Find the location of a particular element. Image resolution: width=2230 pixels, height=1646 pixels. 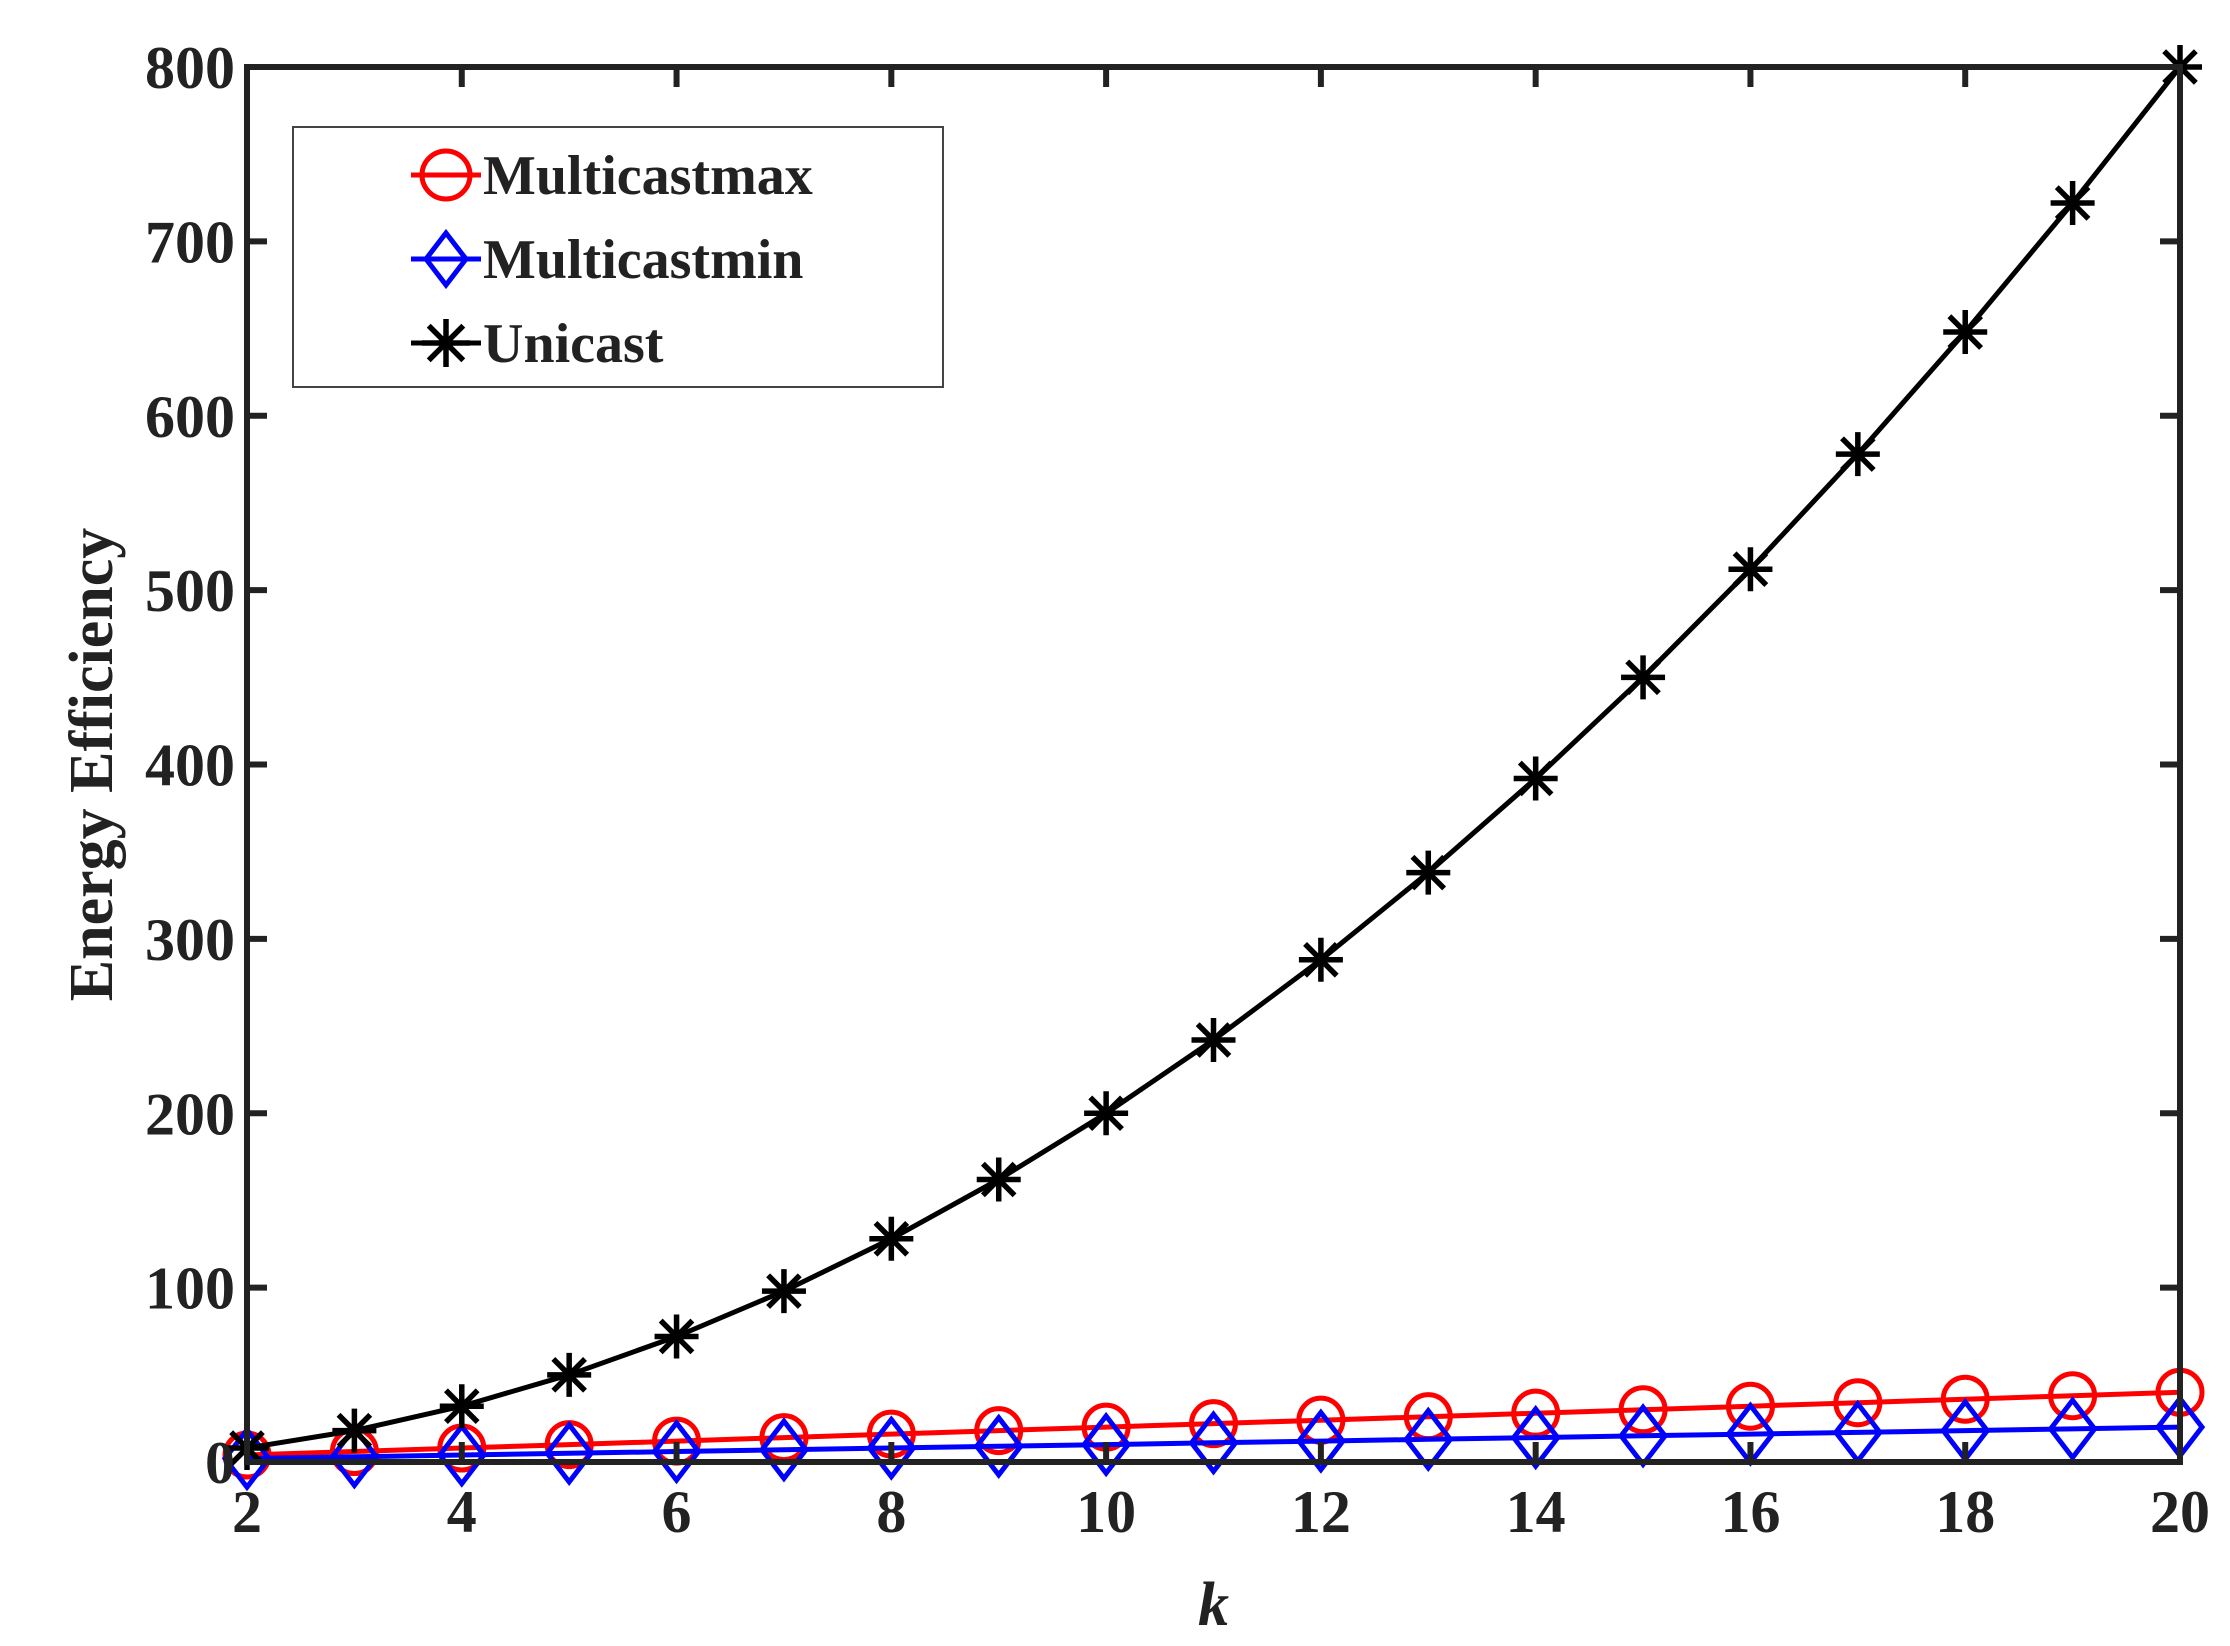

x-axis-title: k is located at coordinates (1213, 1605).